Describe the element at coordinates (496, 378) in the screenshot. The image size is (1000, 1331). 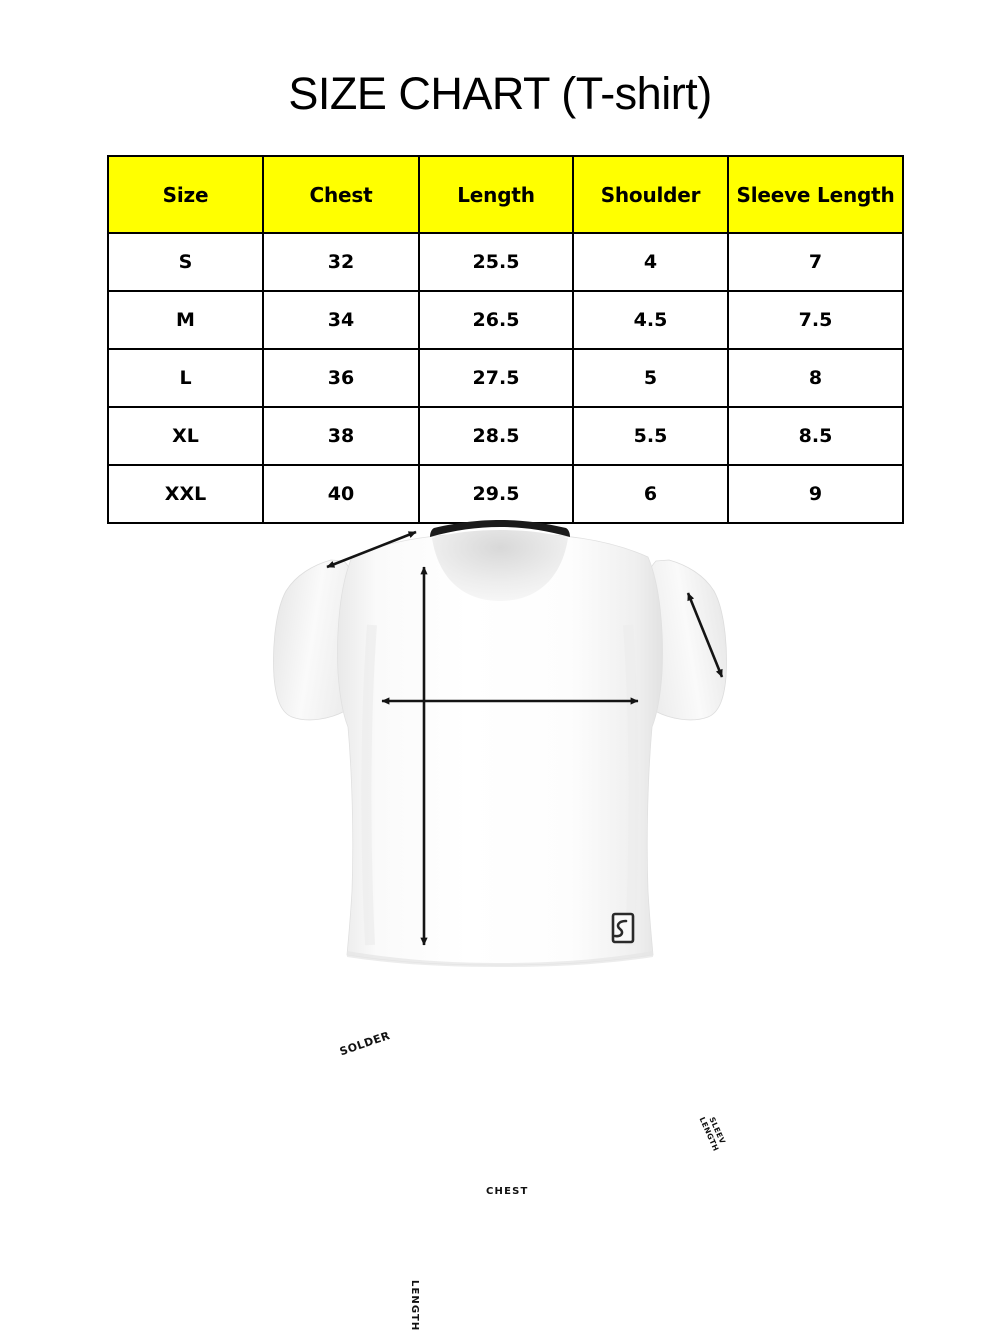
I see `cell-length: 27.5` at that location.